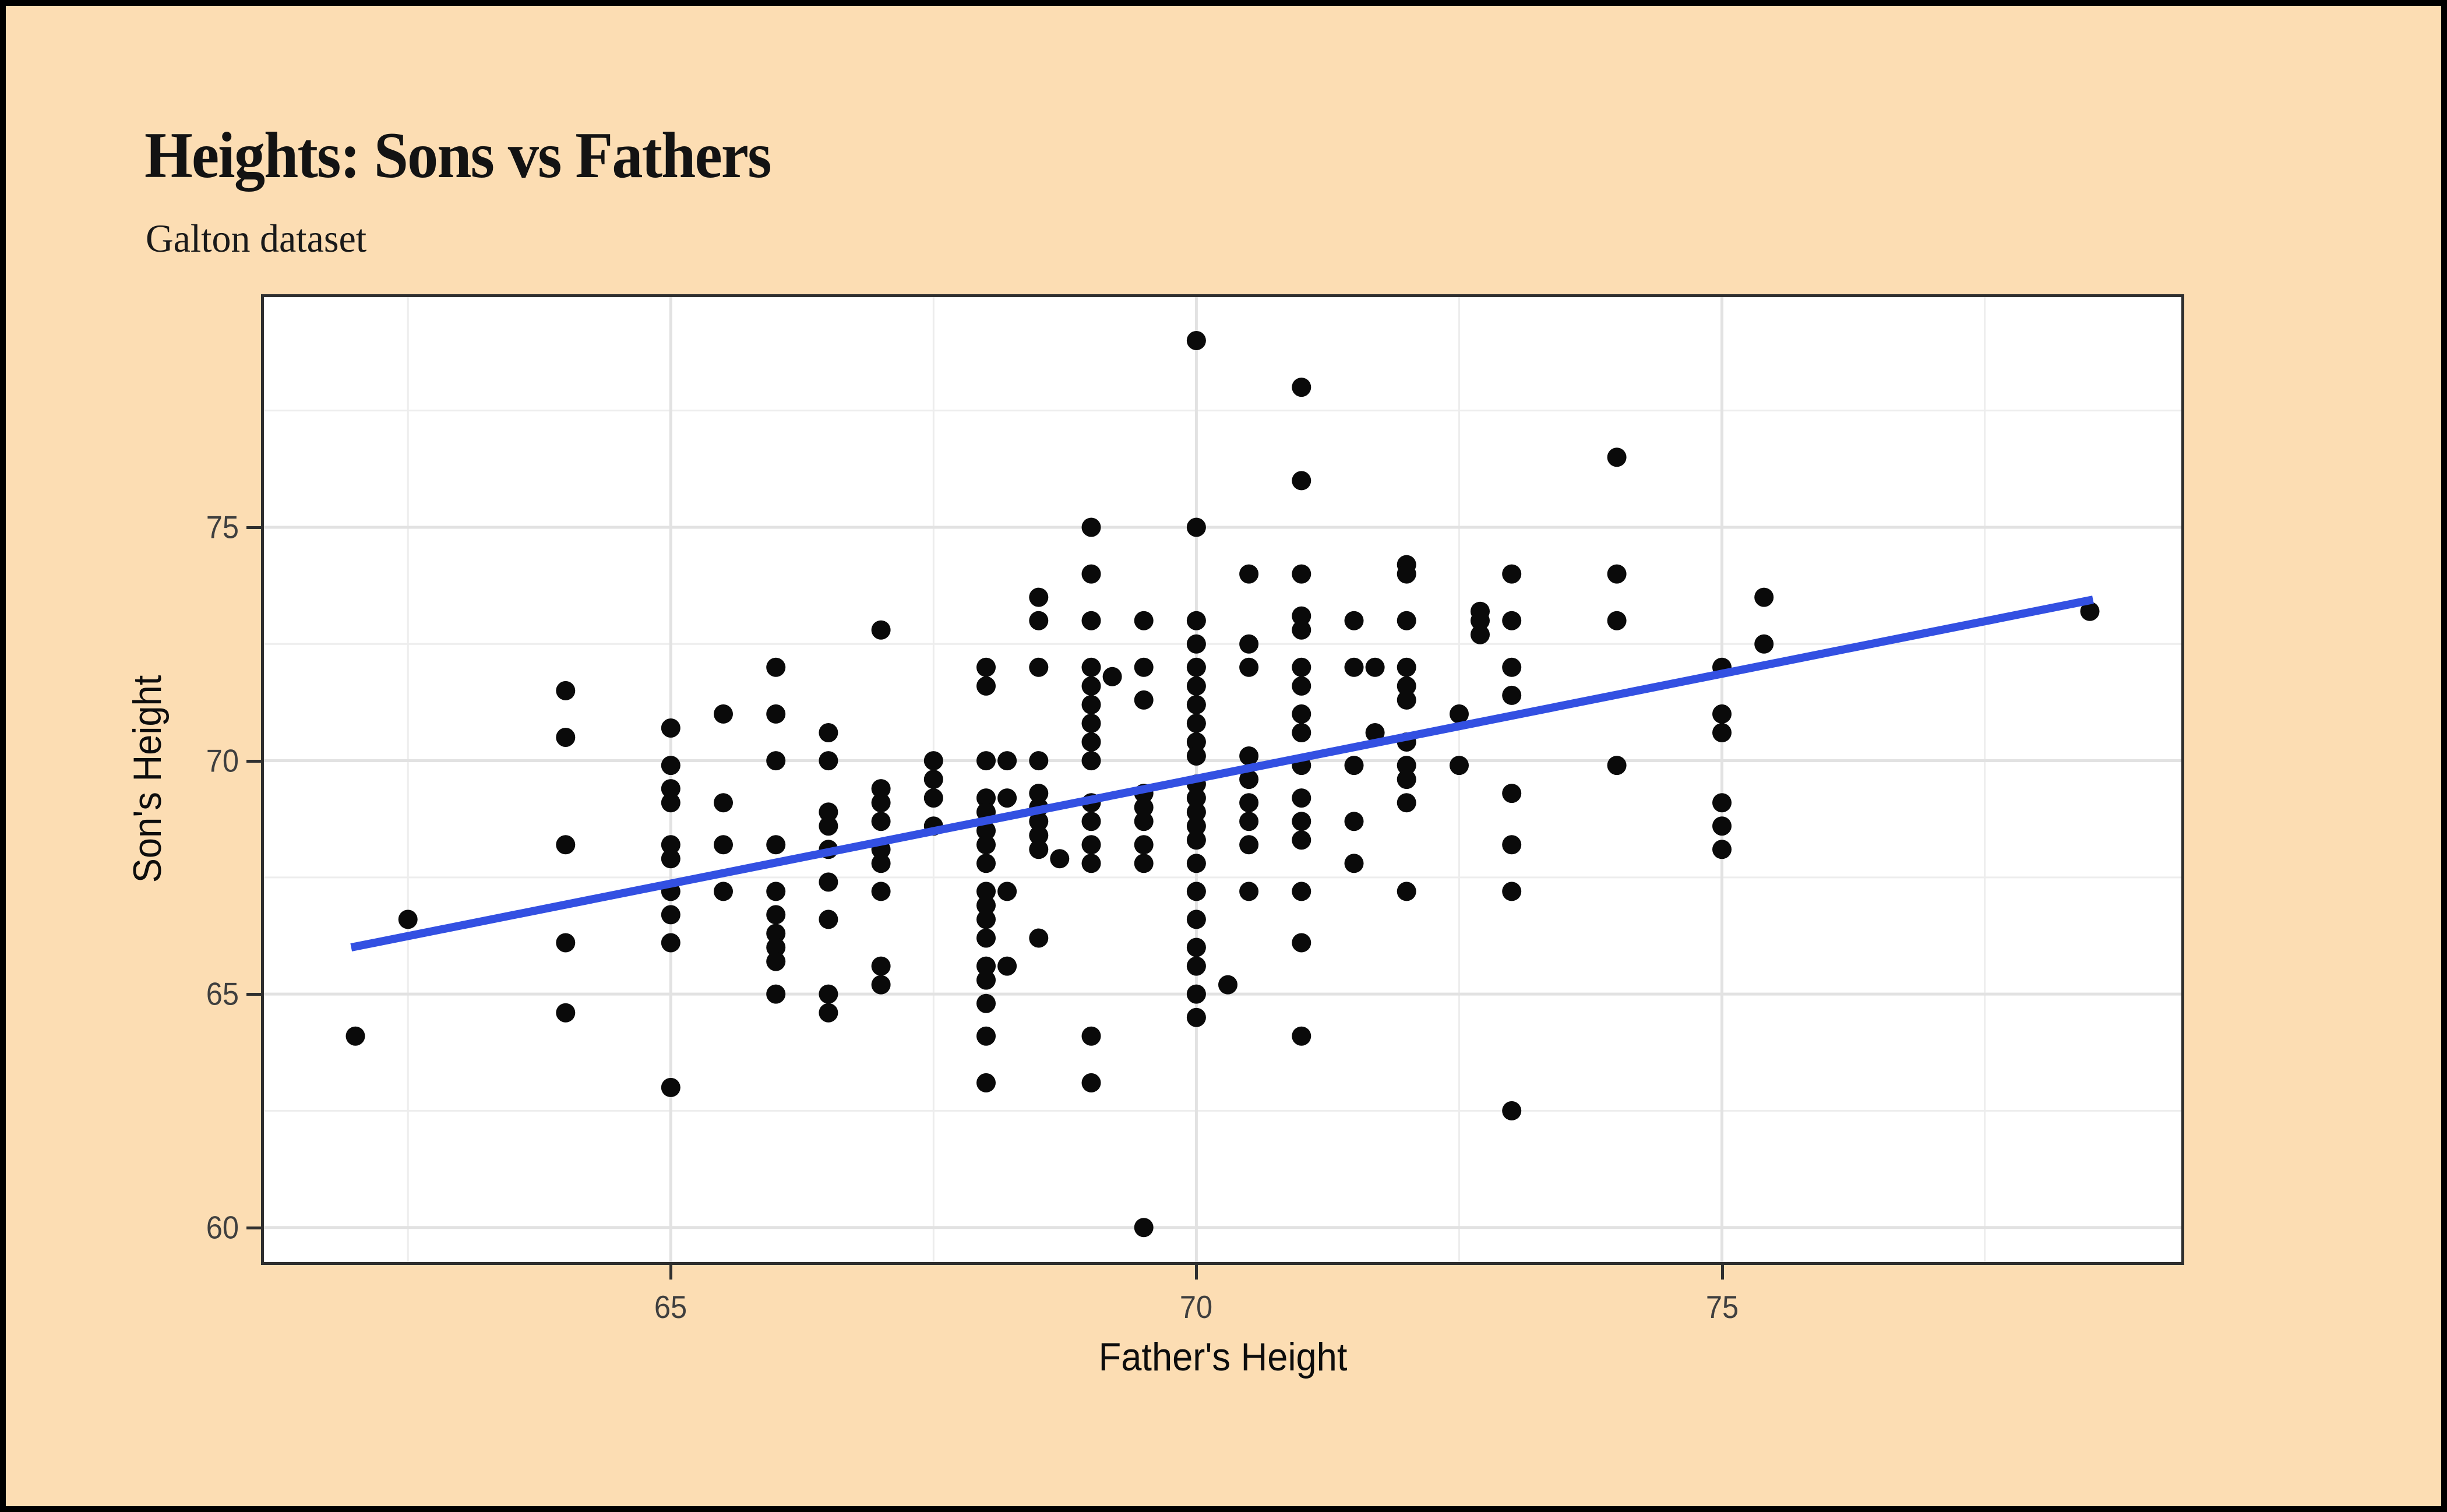  I want to click on y-tick-label-70: 70, so click(222, 760).